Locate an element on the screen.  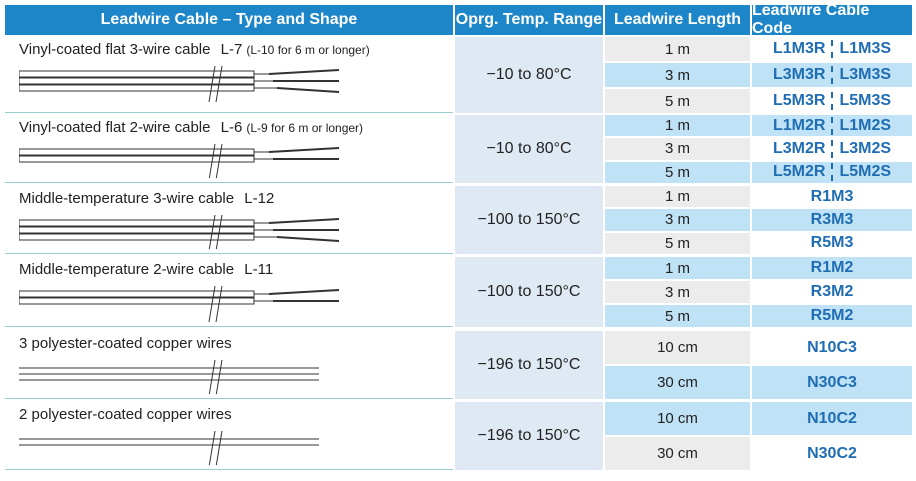
cable-note: (L-9 for 6 m or longer) is located at coordinates (305, 128).